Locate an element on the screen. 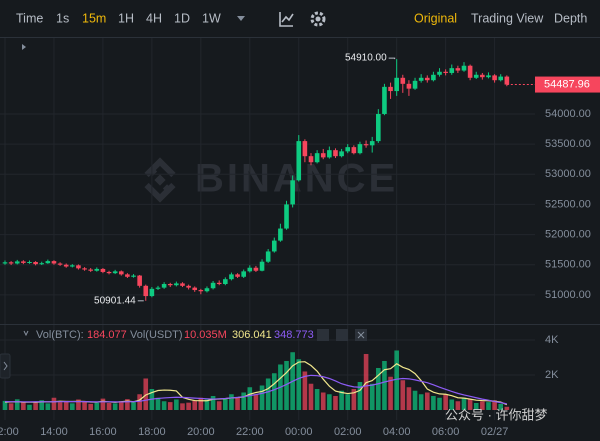 This screenshot has height=441, width=600. volume-tick-label: 4K is located at coordinates (552, 340).